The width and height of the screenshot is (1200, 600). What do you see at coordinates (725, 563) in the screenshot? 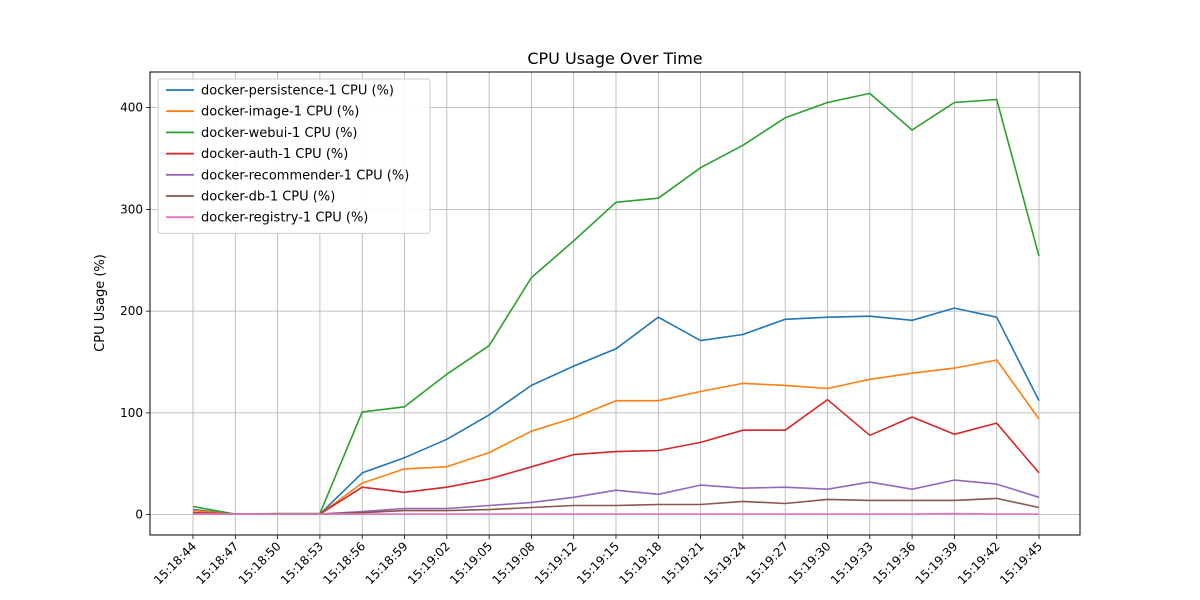
I see `x-tick-label: 15:19:24` at bounding box center [725, 563].